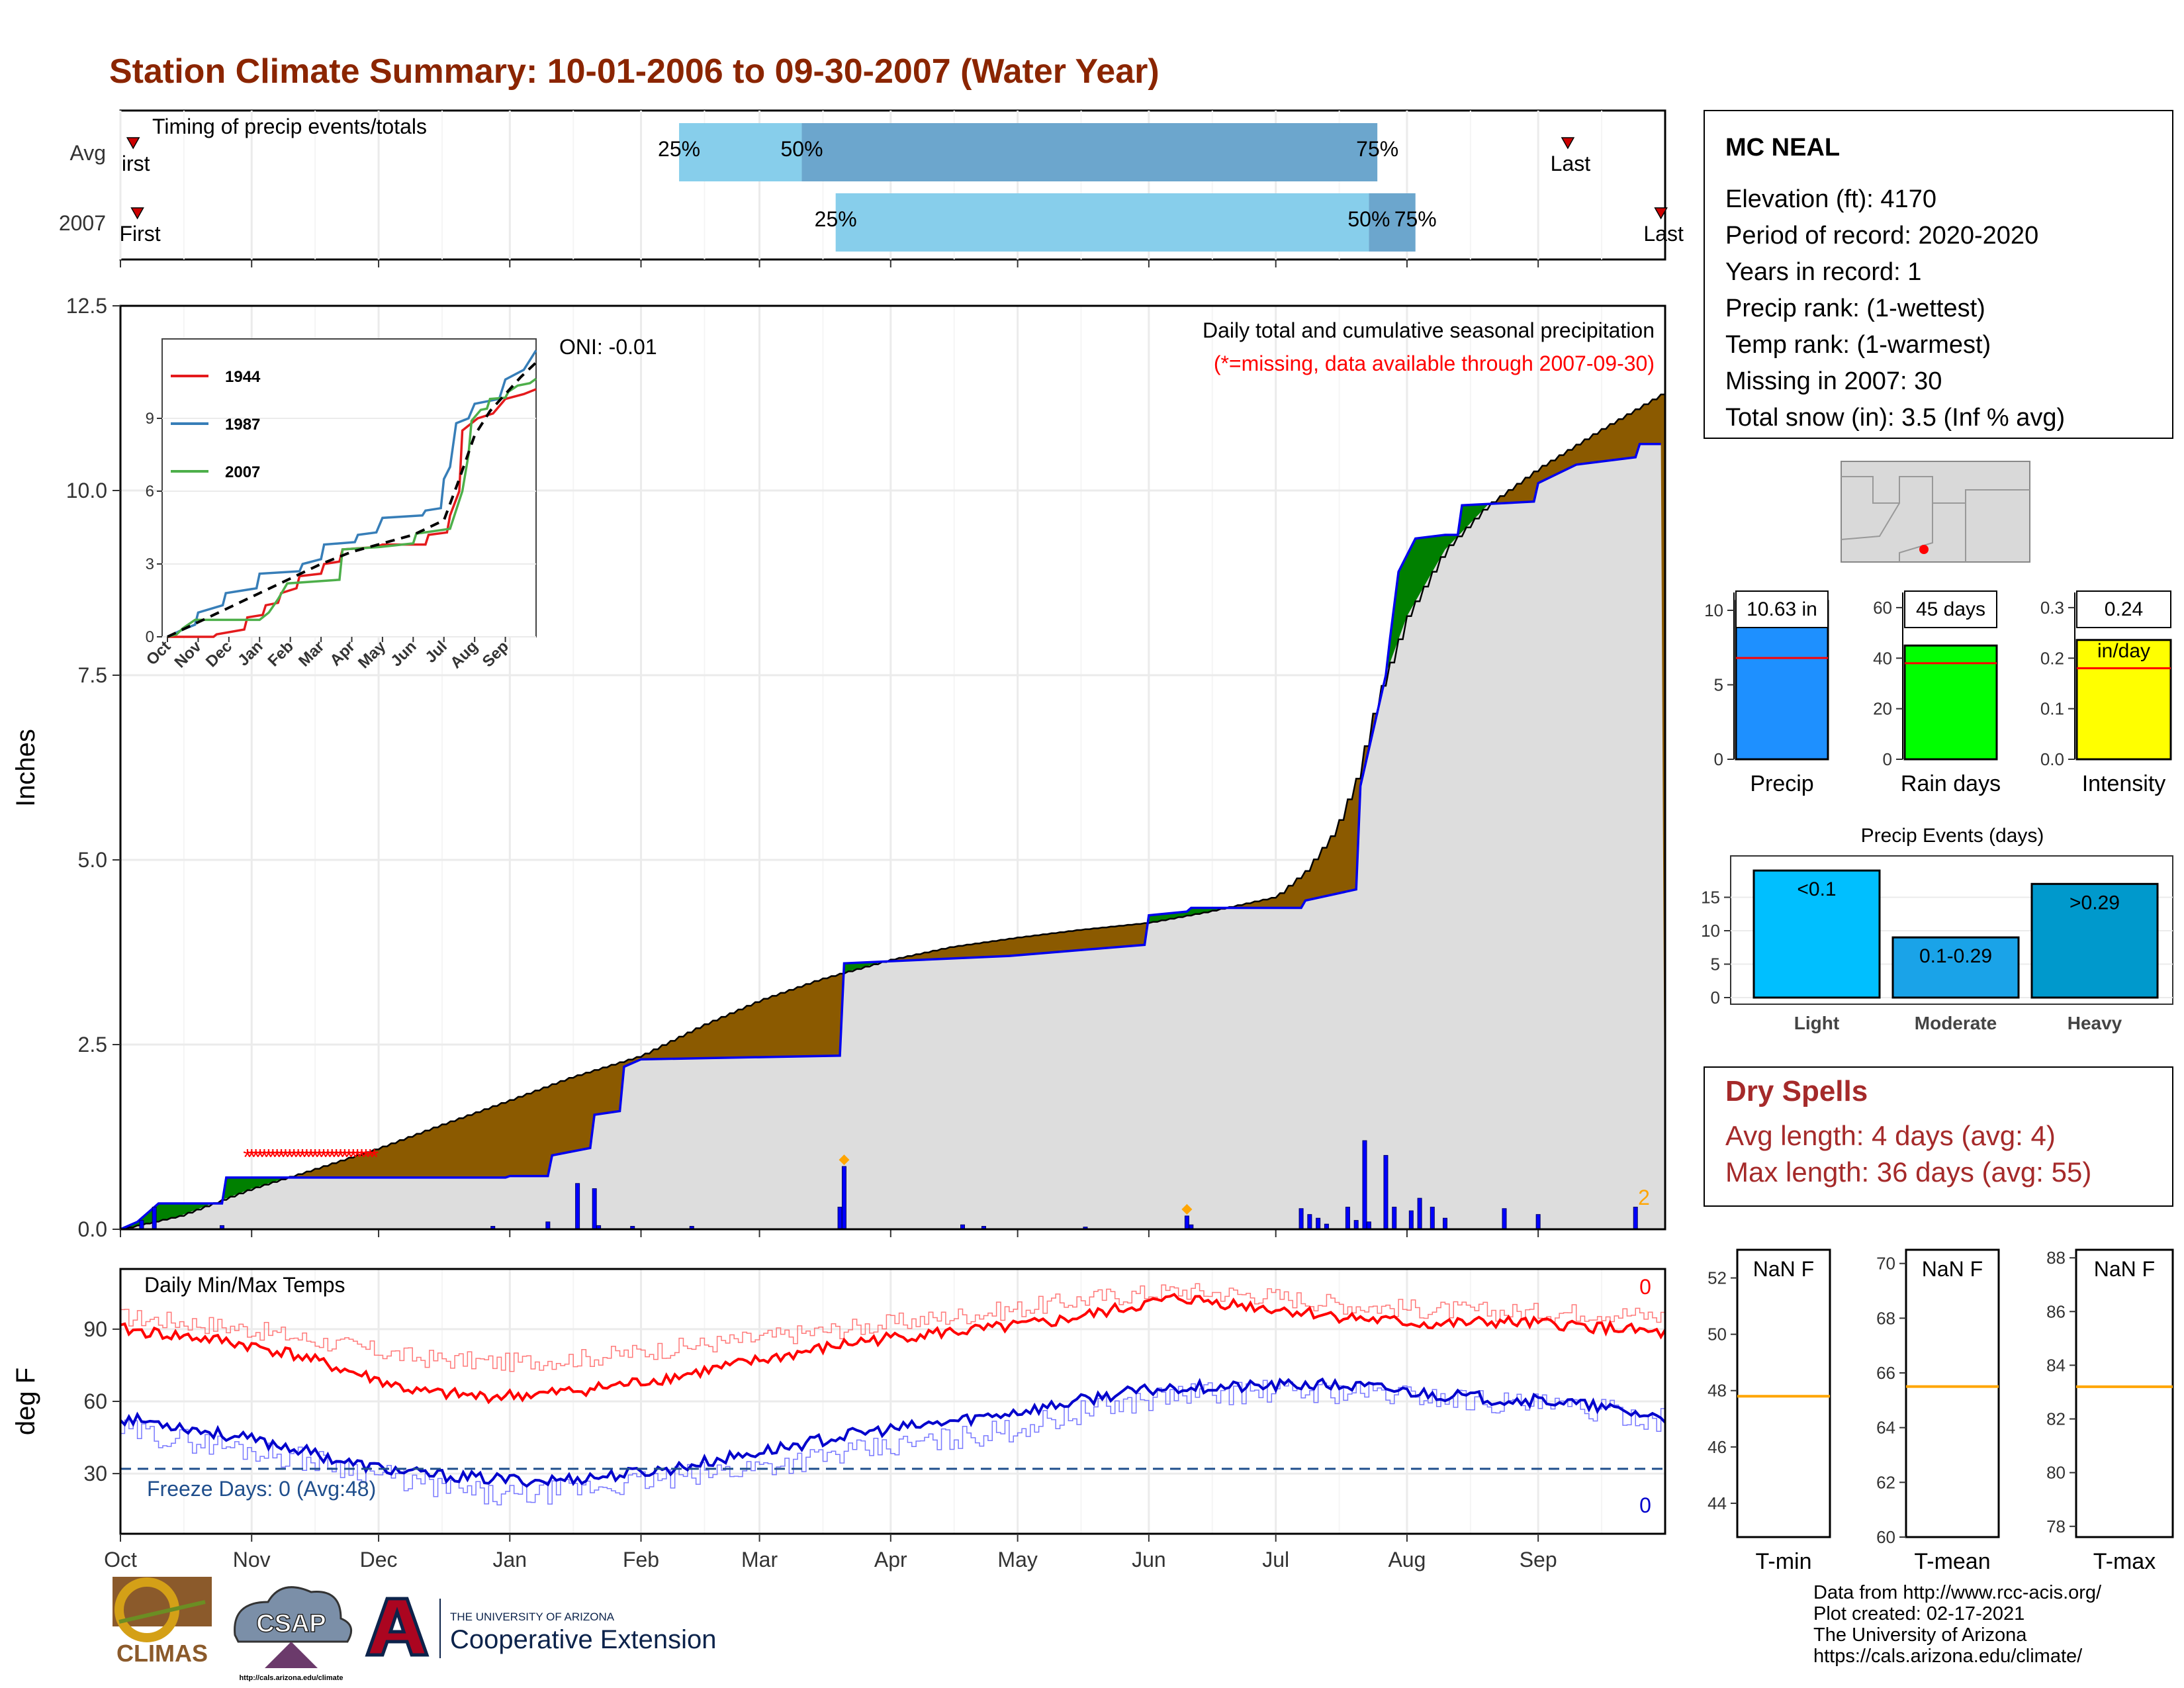 The height and width of the screenshot is (1688, 2184). What do you see at coordinates (1951, 609) in the screenshot?
I see `summary-bar-value-box` at bounding box center [1951, 609].